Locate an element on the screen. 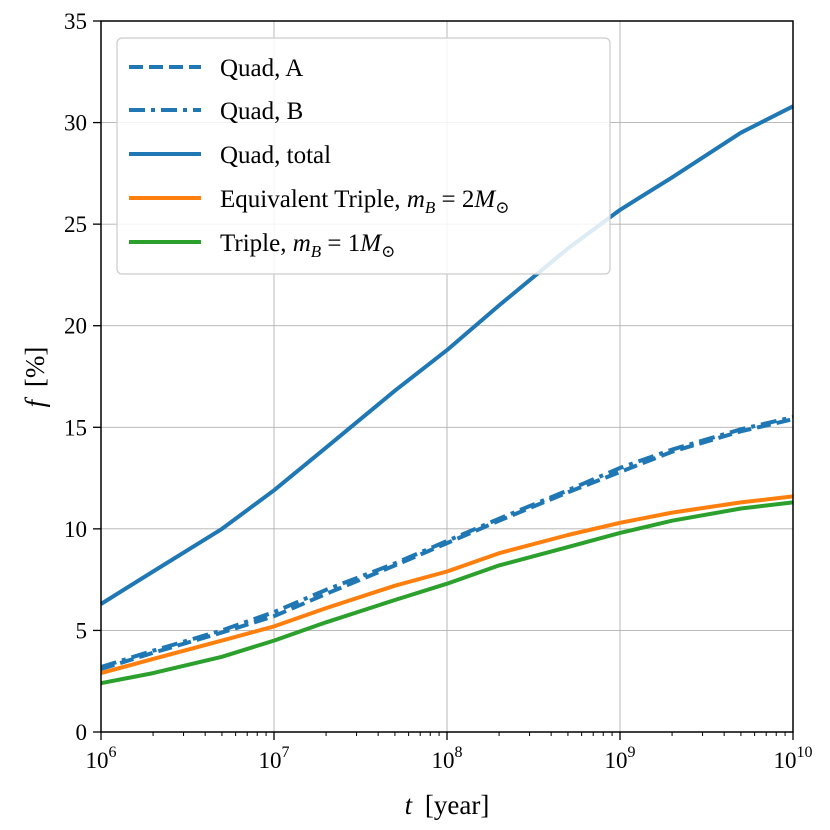 The image size is (830, 830). legend-equals: = 1 is located at coordinates (340, 243).